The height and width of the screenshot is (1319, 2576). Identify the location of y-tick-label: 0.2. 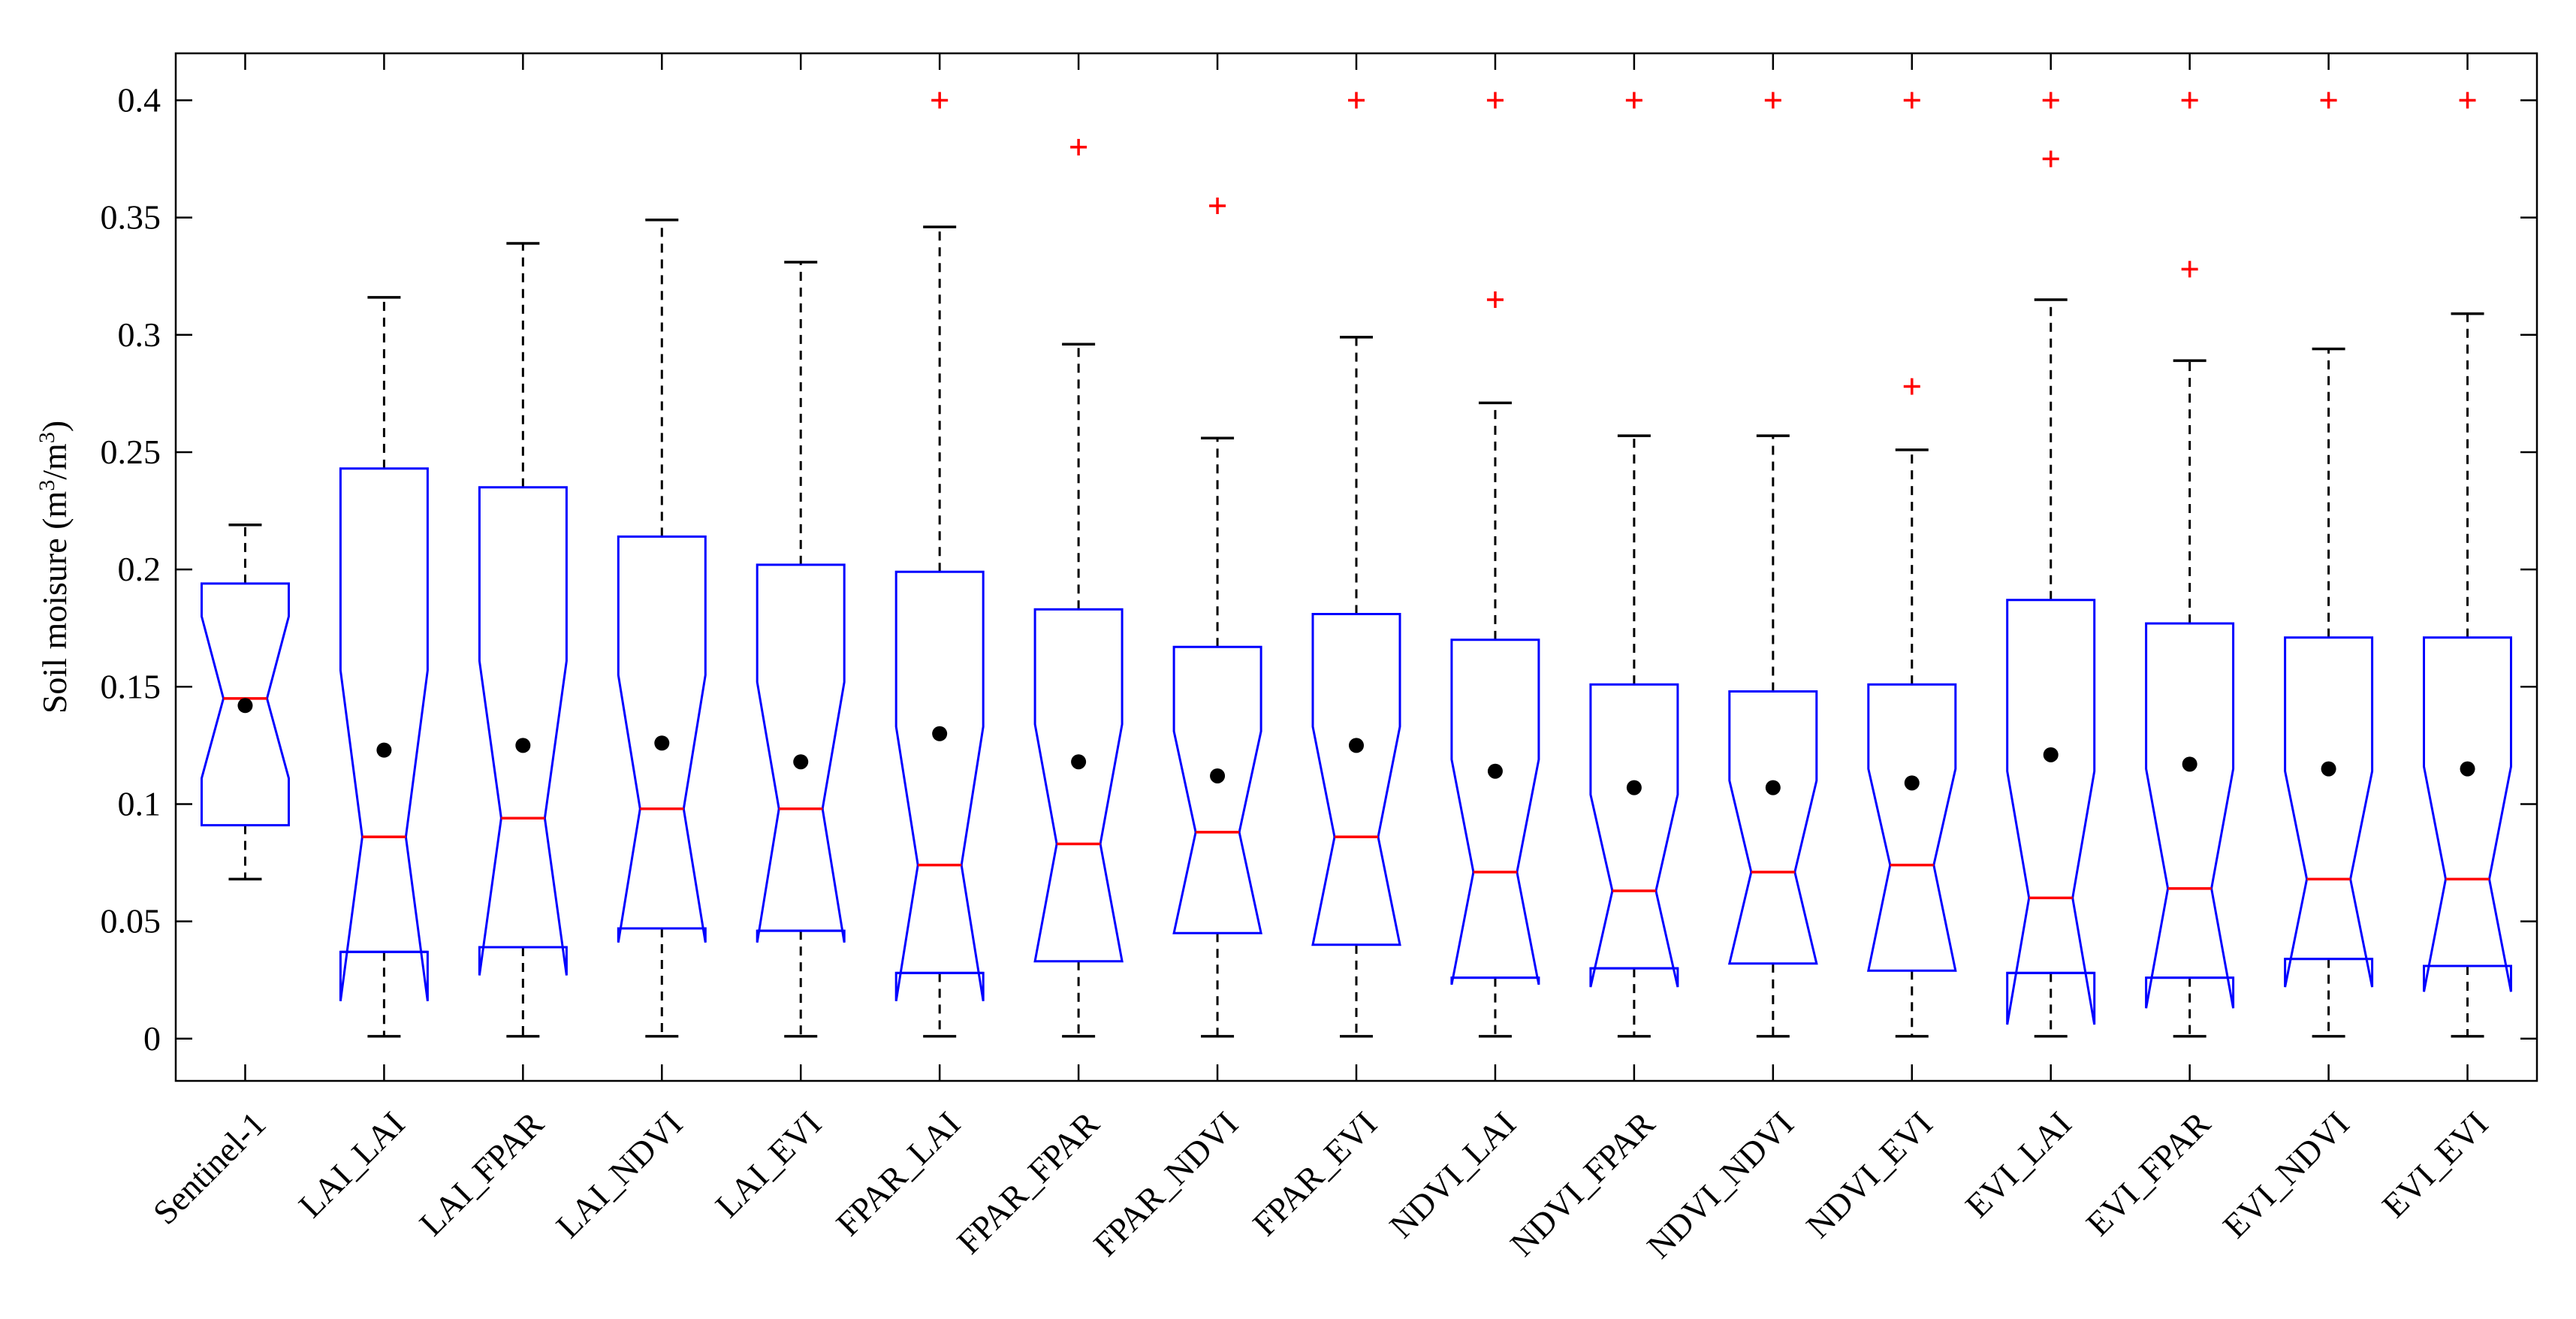
(139, 569).